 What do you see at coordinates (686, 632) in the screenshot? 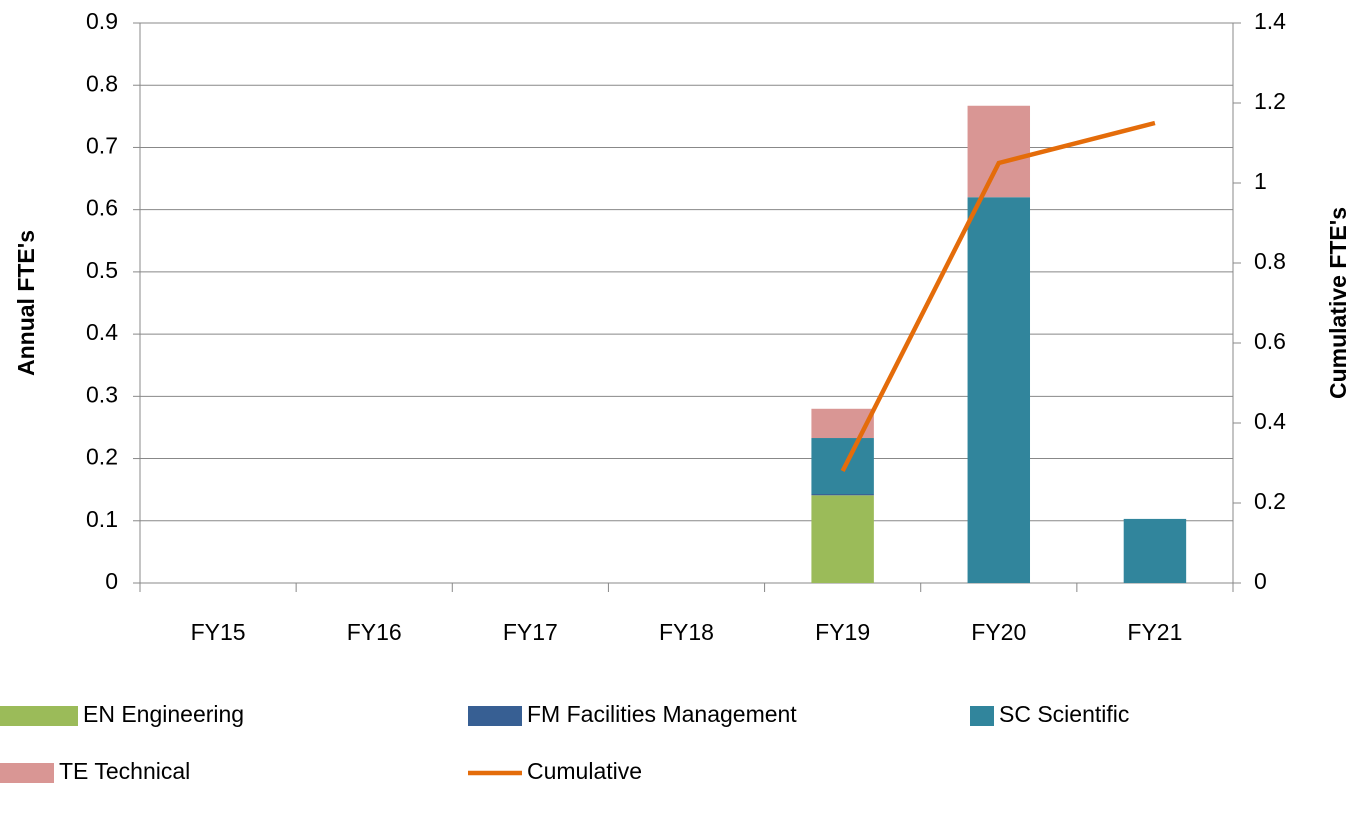
I see `x-tick-label: FY18` at bounding box center [686, 632].